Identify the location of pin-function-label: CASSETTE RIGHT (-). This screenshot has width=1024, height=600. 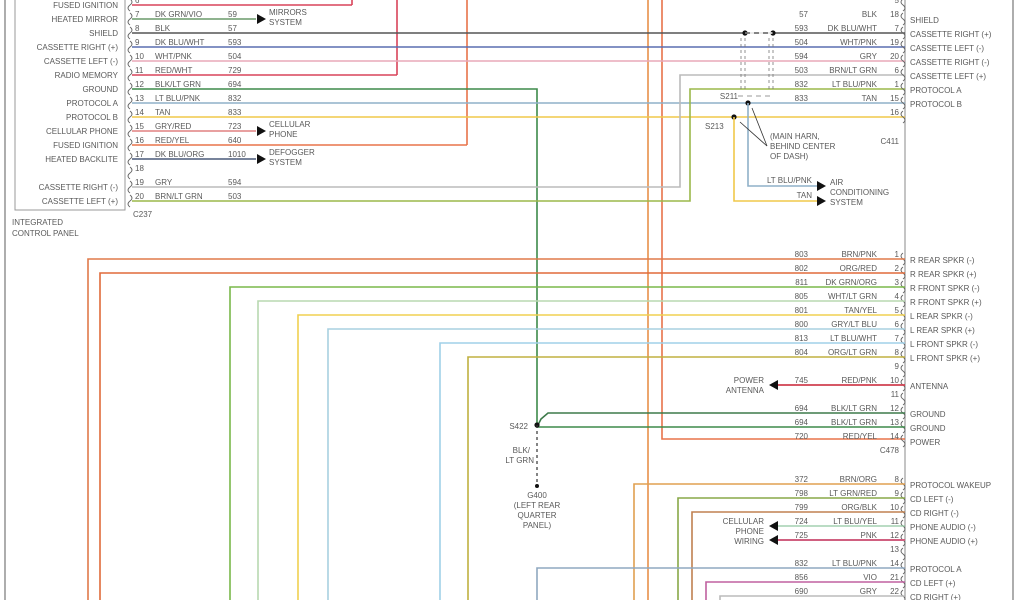
(950, 62).